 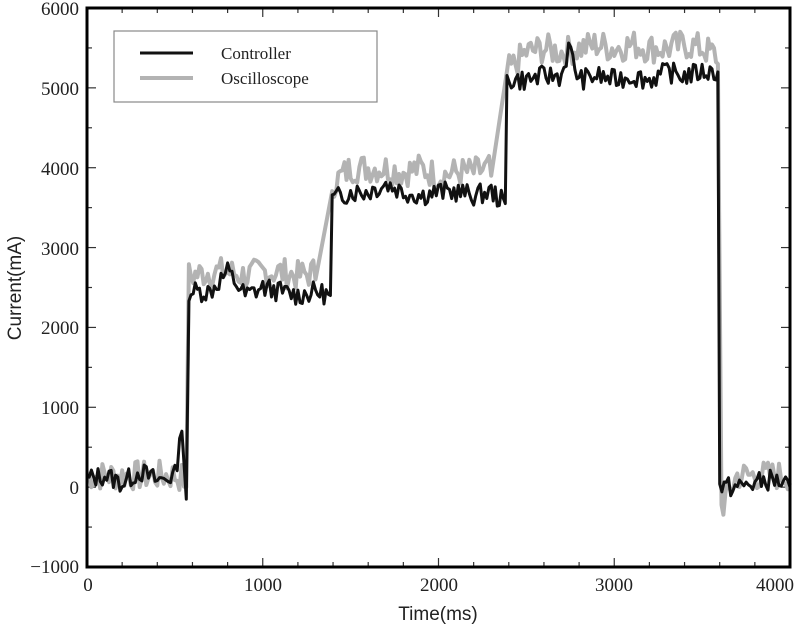 I want to click on y-tick-label: 5000, so click(x=60, y=89).